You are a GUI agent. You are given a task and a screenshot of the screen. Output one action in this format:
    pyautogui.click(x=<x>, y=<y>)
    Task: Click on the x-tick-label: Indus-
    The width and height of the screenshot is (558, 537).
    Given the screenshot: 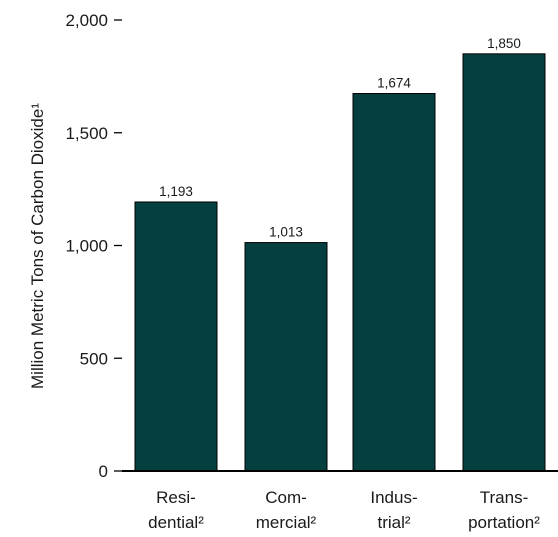 What is the action you would take?
    pyautogui.click(x=393, y=497)
    